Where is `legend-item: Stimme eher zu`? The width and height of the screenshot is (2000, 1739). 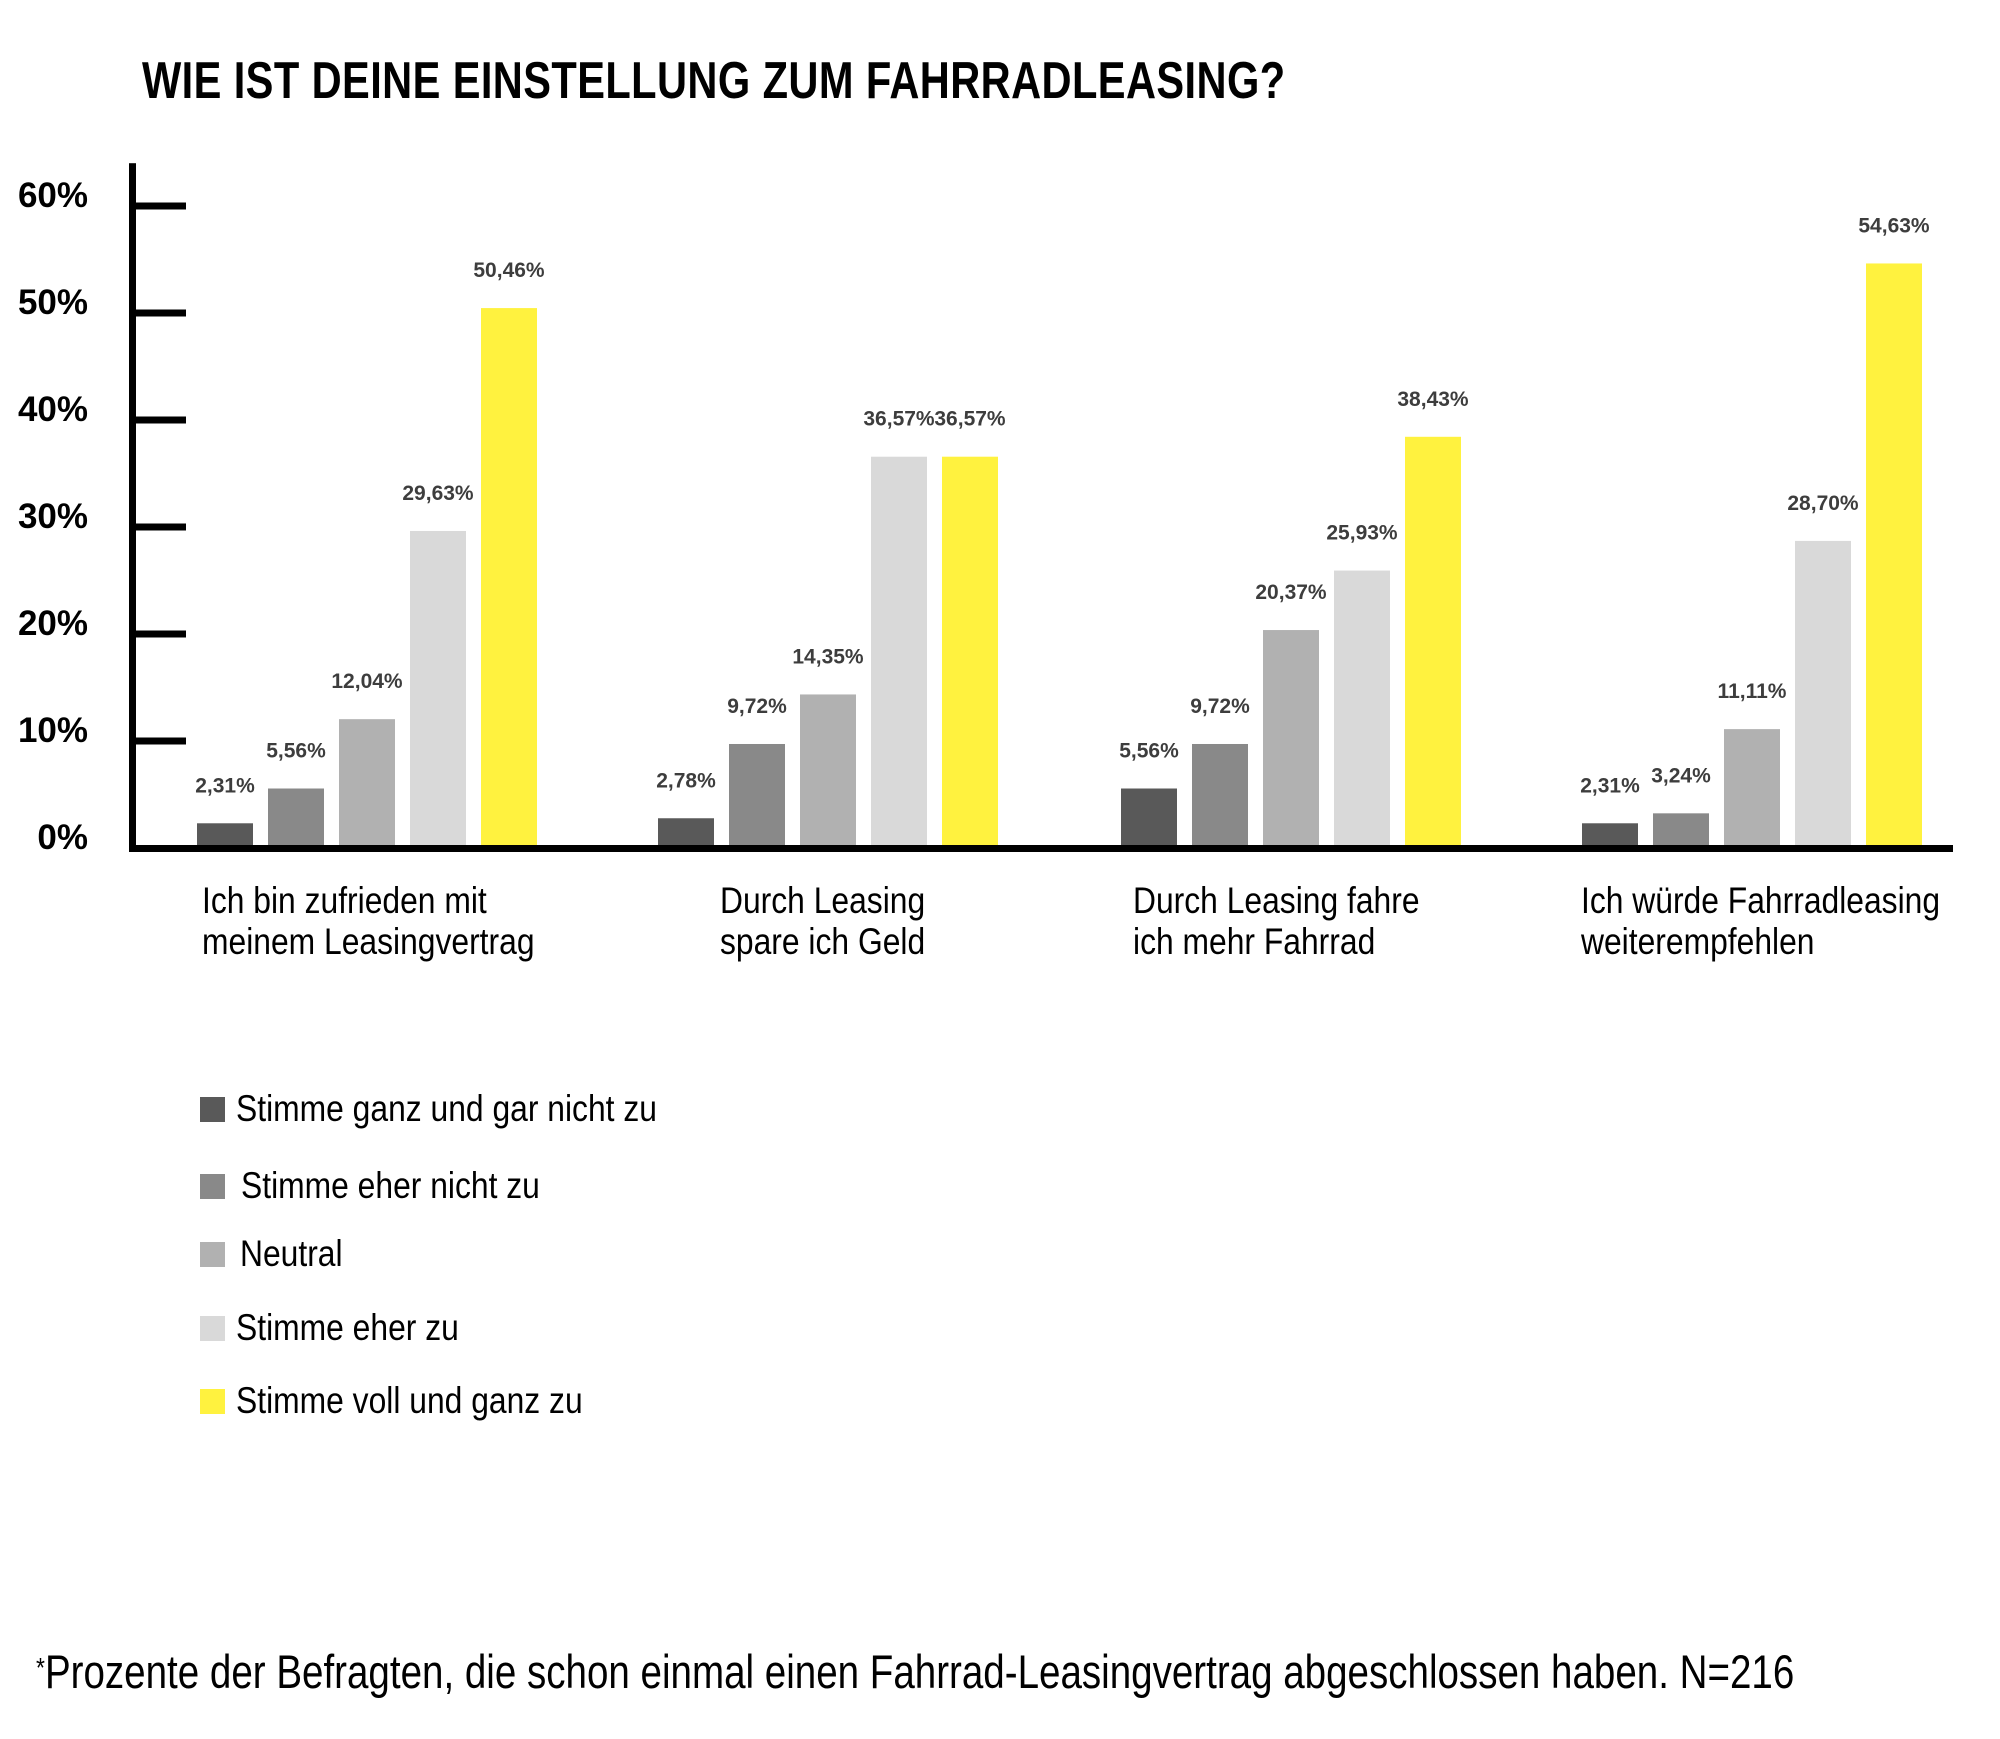 legend-item: Stimme eher zu is located at coordinates (347, 1328).